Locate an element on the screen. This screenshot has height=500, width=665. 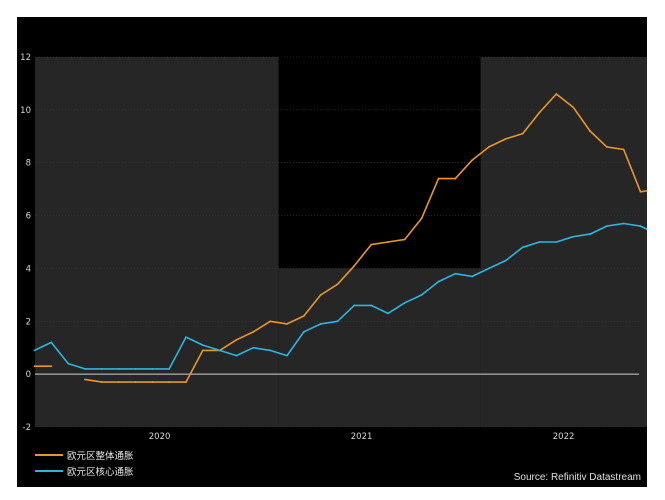
legend-item-headline: 欧元区整体通胀 is located at coordinates (84, 455).